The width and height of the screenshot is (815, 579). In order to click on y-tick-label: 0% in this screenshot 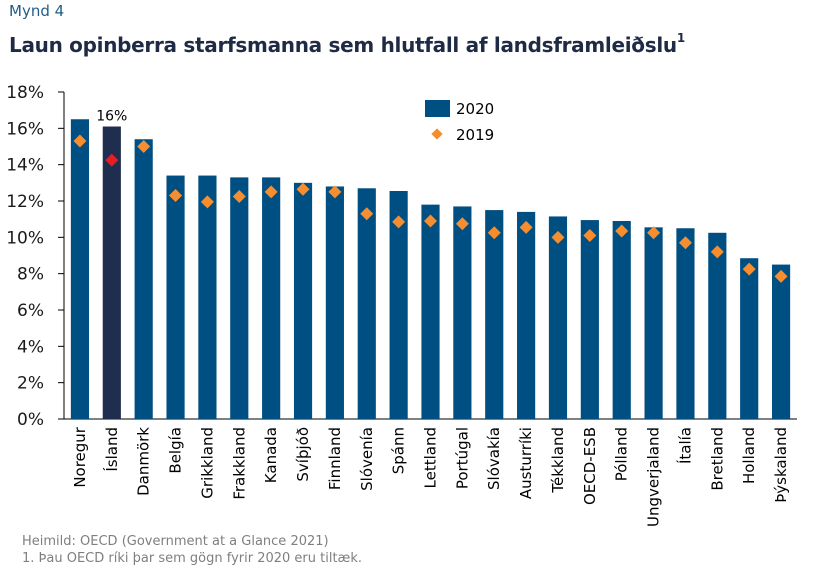, I will do `click(30, 420)`.